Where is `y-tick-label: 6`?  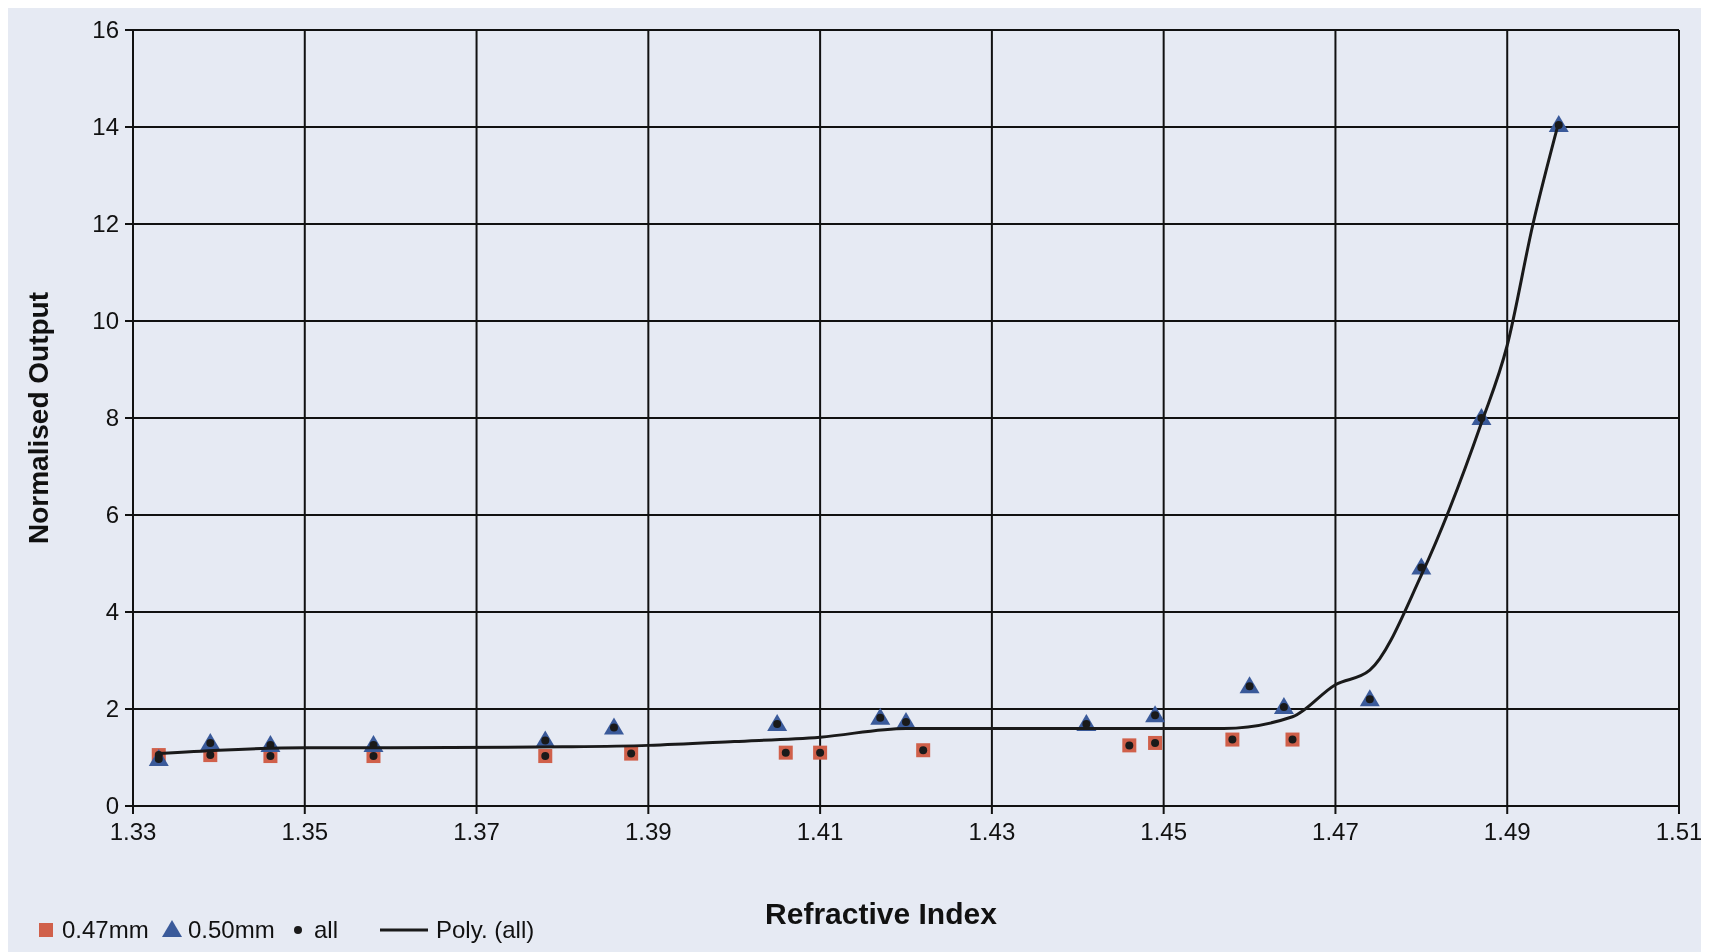
y-tick-label: 6 is located at coordinates (112, 514).